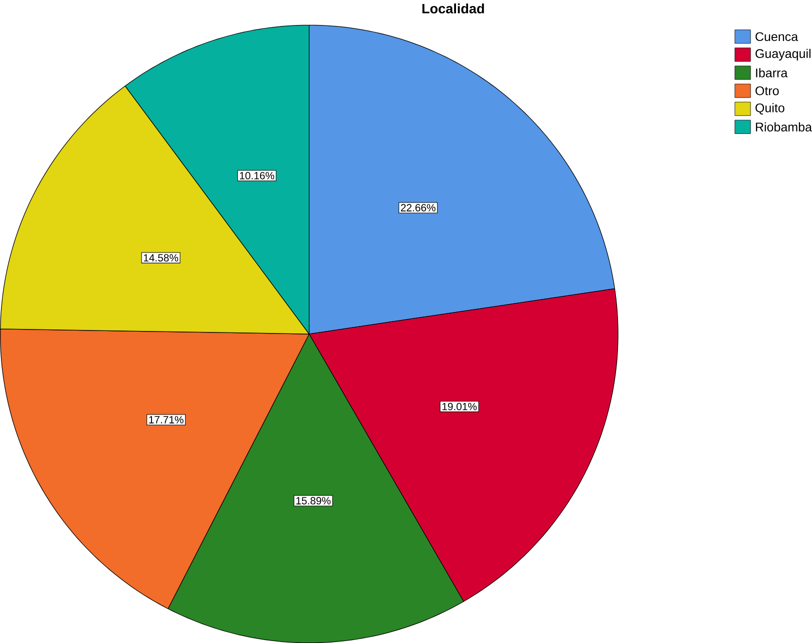  Describe the element at coordinates (777, 36) in the screenshot. I see `legend-label: Cuenca` at that location.